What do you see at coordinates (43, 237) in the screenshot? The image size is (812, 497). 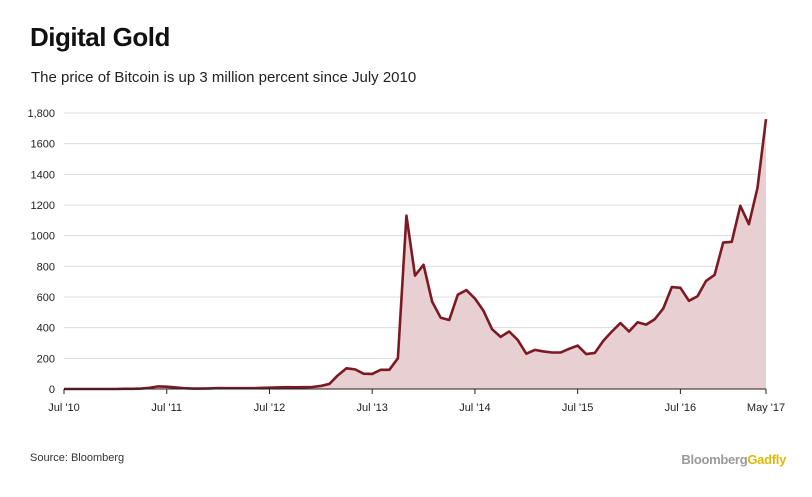 I see `y-tick-label: 1000` at bounding box center [43, 237].